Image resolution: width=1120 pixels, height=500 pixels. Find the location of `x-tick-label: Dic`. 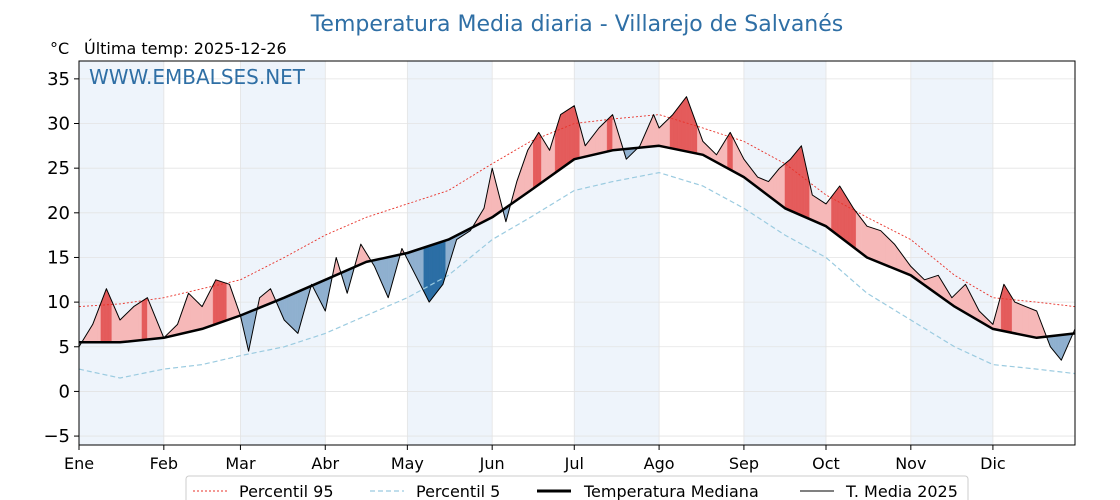

x-tick-label: Dic is located at coordinates (993, 463).